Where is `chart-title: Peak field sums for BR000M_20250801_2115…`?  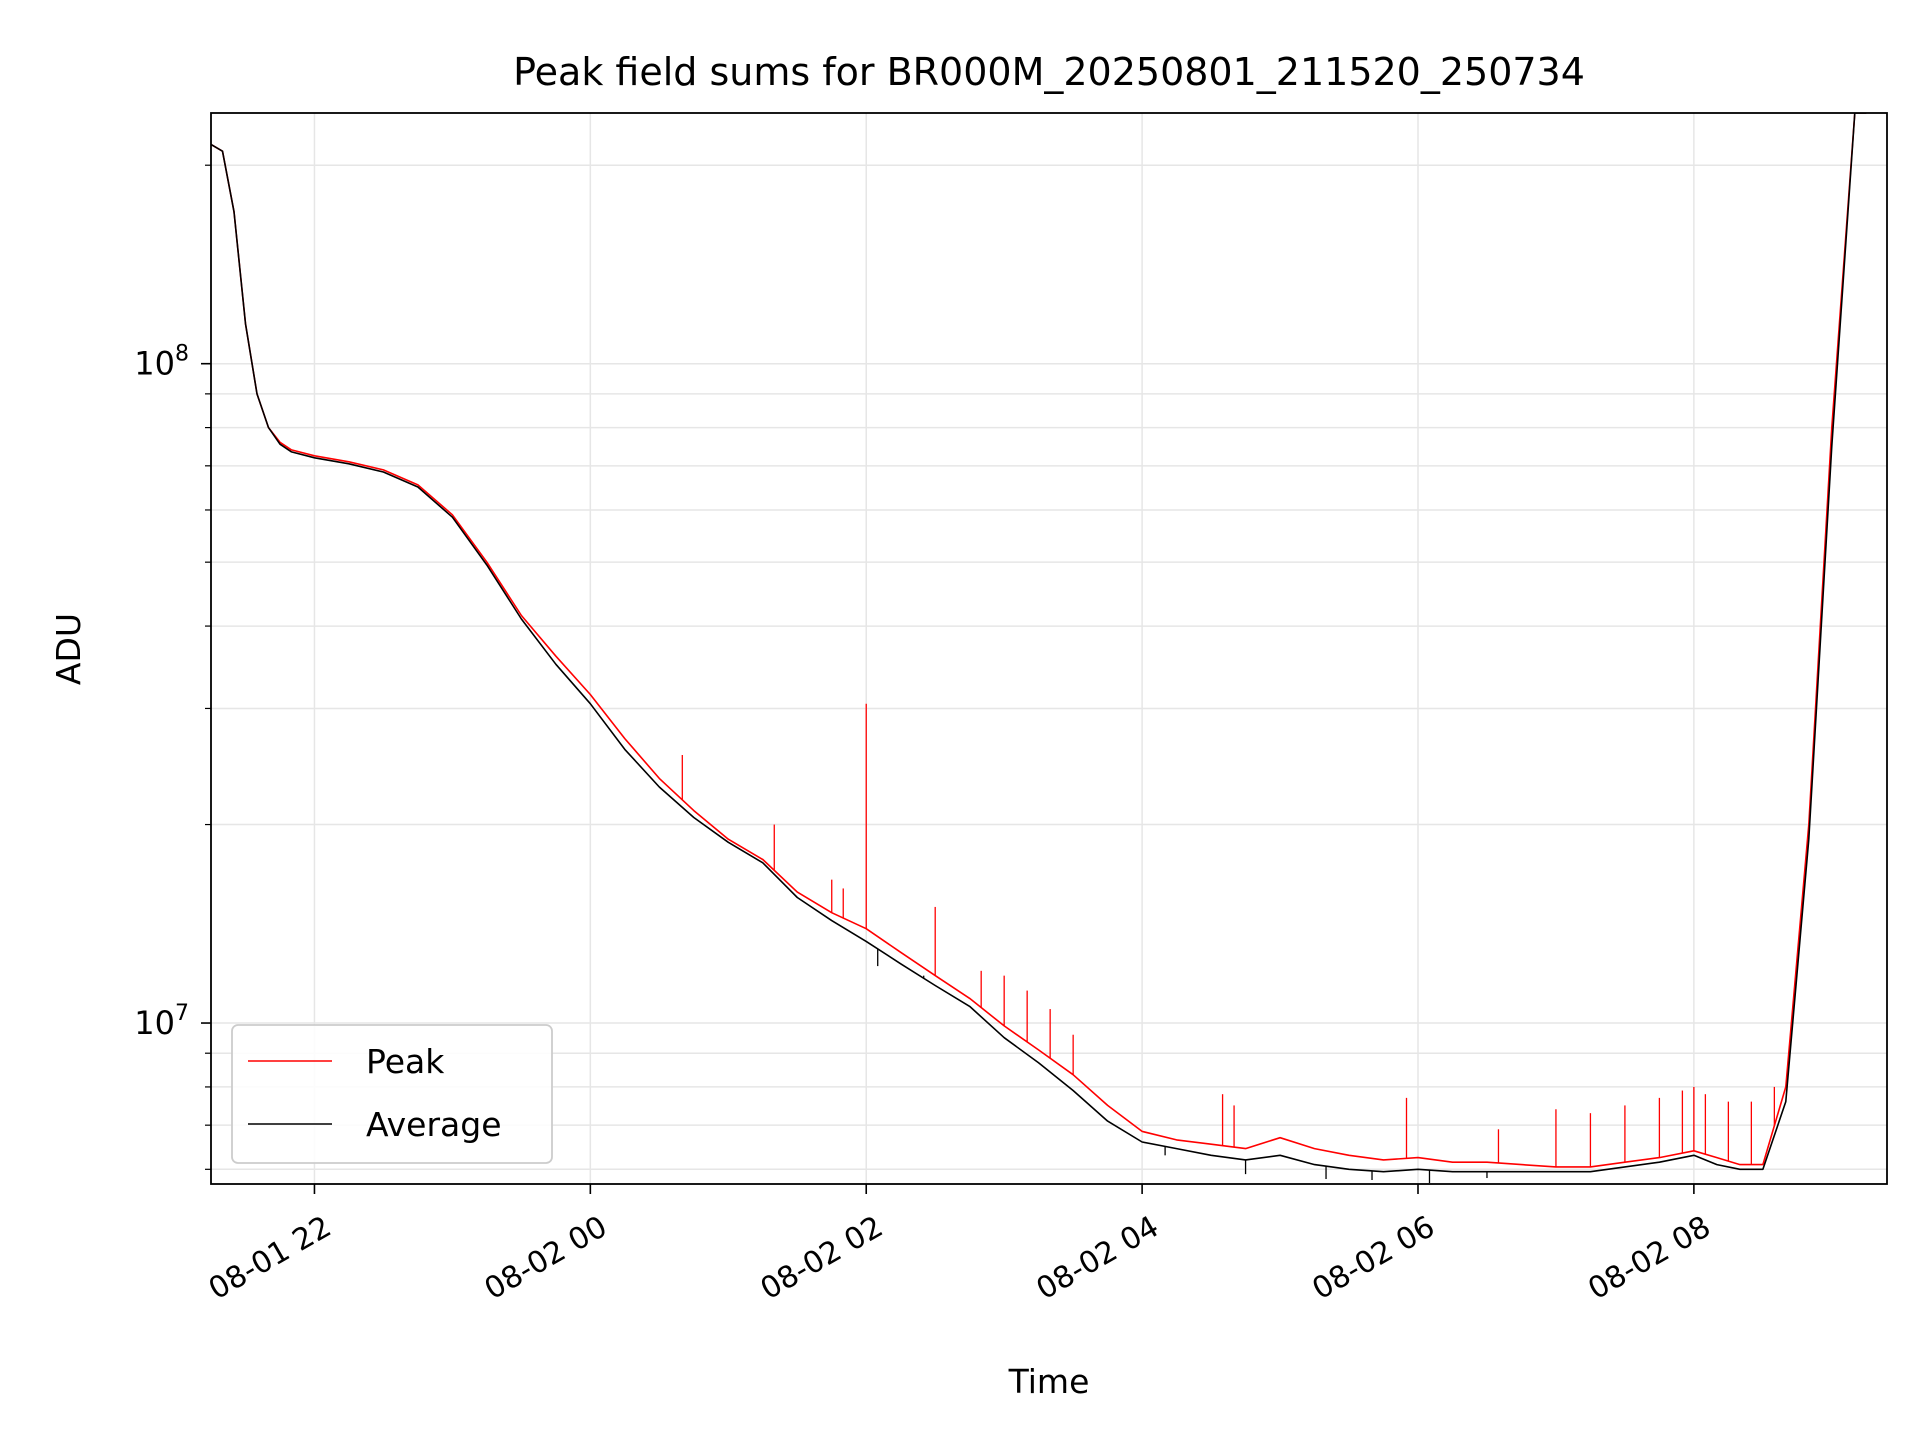 chart-title: Peak field sums for BR000M_20250801_2115… is located at coordinates (1049, 72).